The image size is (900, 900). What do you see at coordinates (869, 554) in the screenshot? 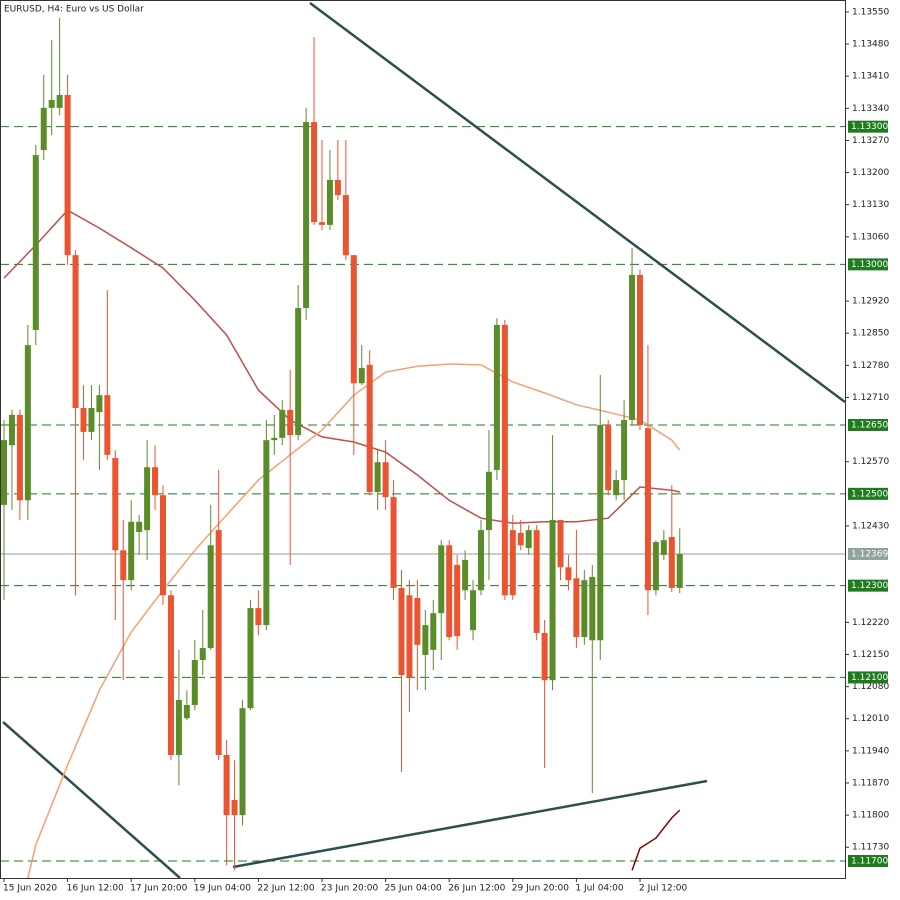
I see `current-price-label: 1.12369` at bounding box center [869, 554].